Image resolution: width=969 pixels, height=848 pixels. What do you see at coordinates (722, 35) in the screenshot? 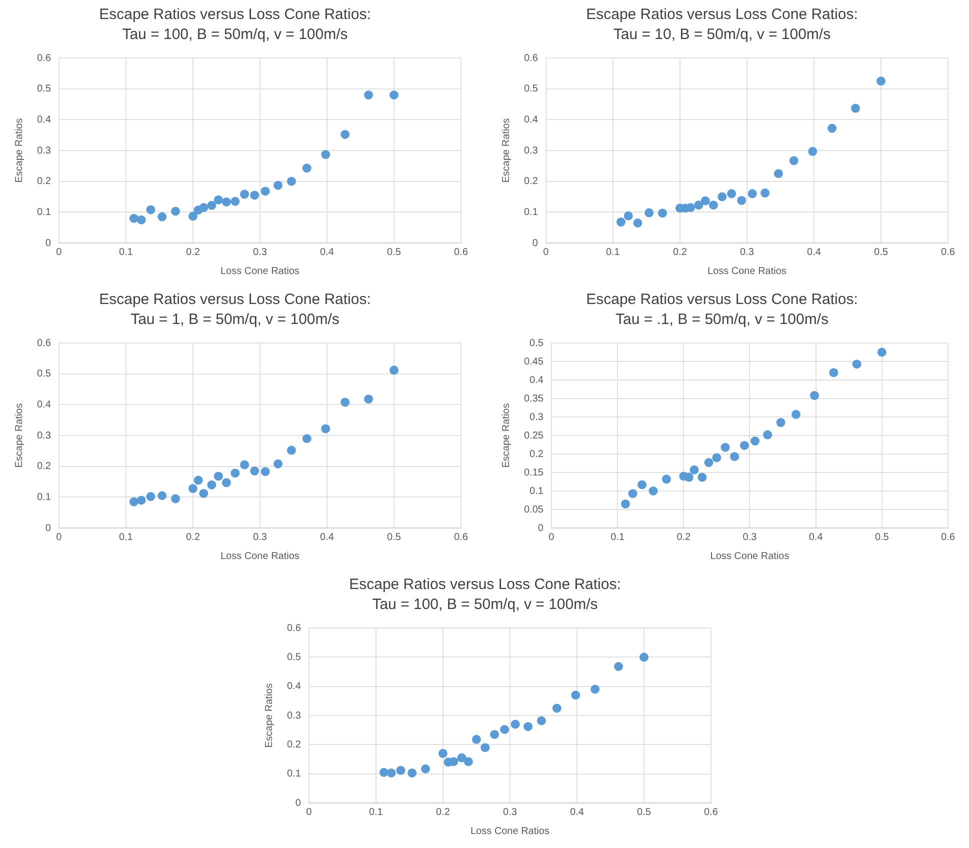
I see `chart-subtitle: Tau = 10, B = 50m/q, v = 100m/s` at bounding box center [722, 35].